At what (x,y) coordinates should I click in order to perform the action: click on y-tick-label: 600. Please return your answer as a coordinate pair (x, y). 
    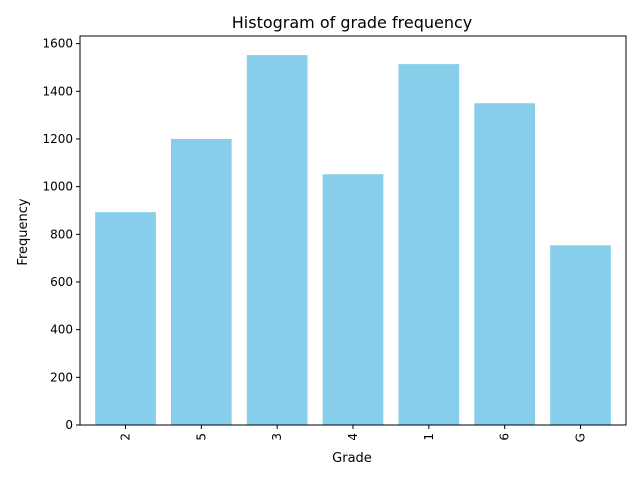
    Looking at the image, I should click on (61, 282).